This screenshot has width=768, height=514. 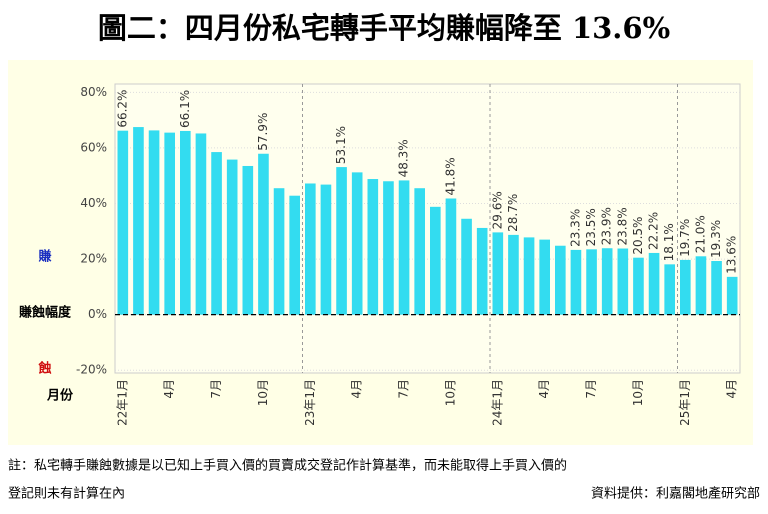 What do you see at coordinates (685, 238) in the screenshot?
I see `value-label: 19.7%` at bounding box center [685, 238].